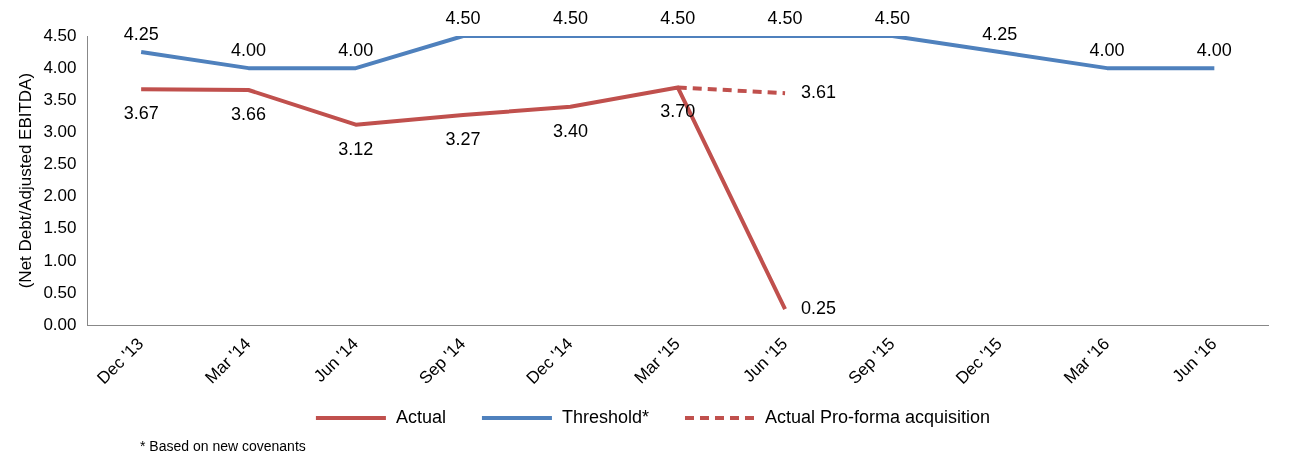 The image size is (1308, 469). What do you see at coordinates (336, 360) in the screenshot?
I see `x-tick-label: Jun '14` at bounding box center [336, 360].